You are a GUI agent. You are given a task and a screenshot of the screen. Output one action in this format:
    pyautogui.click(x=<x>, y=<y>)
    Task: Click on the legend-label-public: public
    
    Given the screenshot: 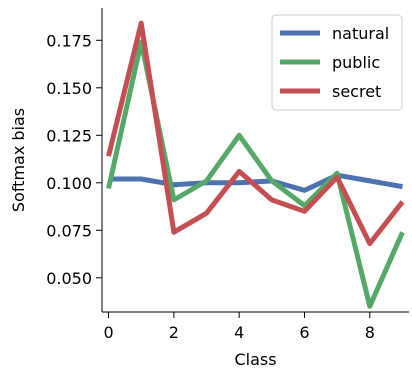 What is the action you would take?
    pyautogui.click(x=356, y=62)
    